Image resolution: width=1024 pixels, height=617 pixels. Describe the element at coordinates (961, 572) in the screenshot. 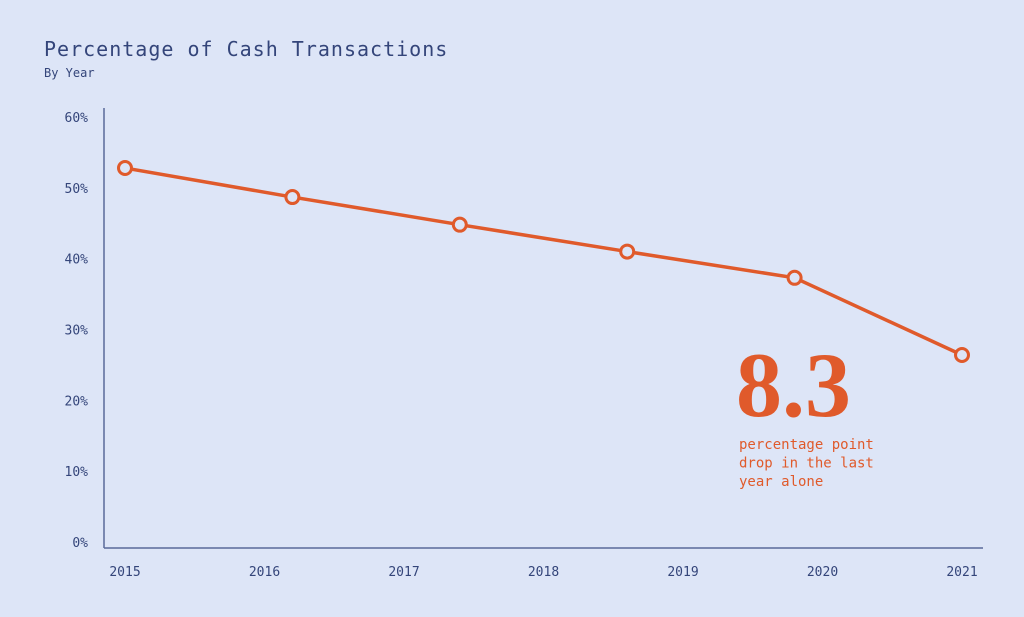

I see `x-tick-label: 2021` at that location.